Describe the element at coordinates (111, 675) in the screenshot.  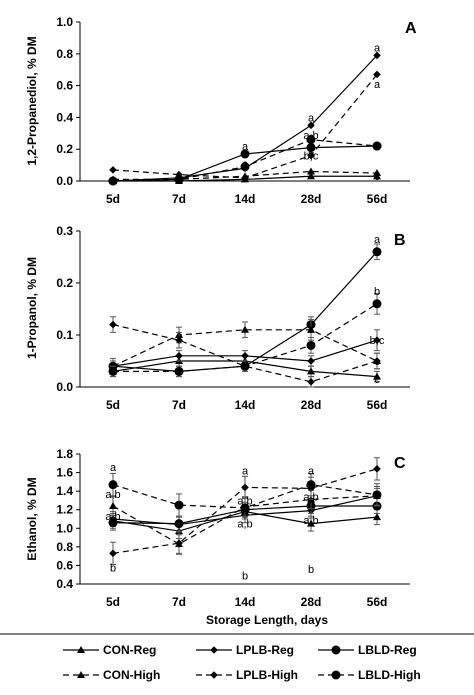
I see `legend-item-con-high: CON-High` at that location.